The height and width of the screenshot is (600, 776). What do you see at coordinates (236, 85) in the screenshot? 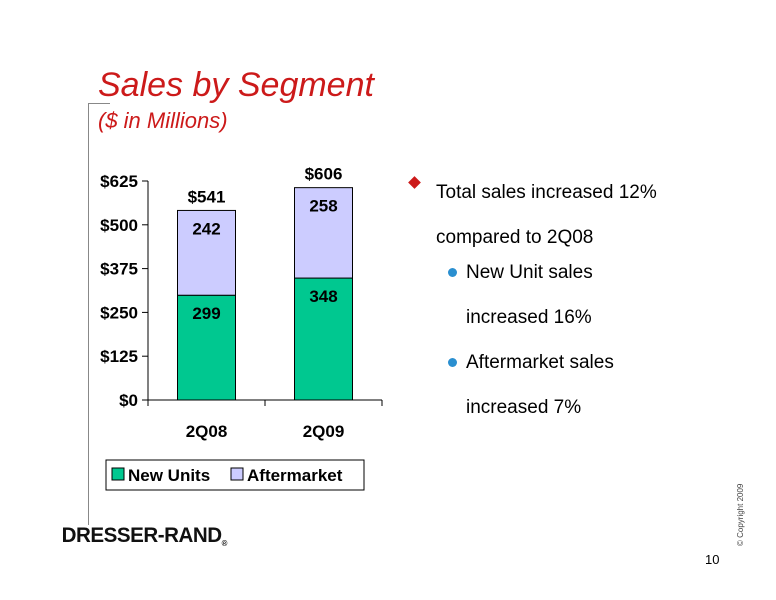
I see `page-title: Sales by Segment` at bounding box center [236, 85].